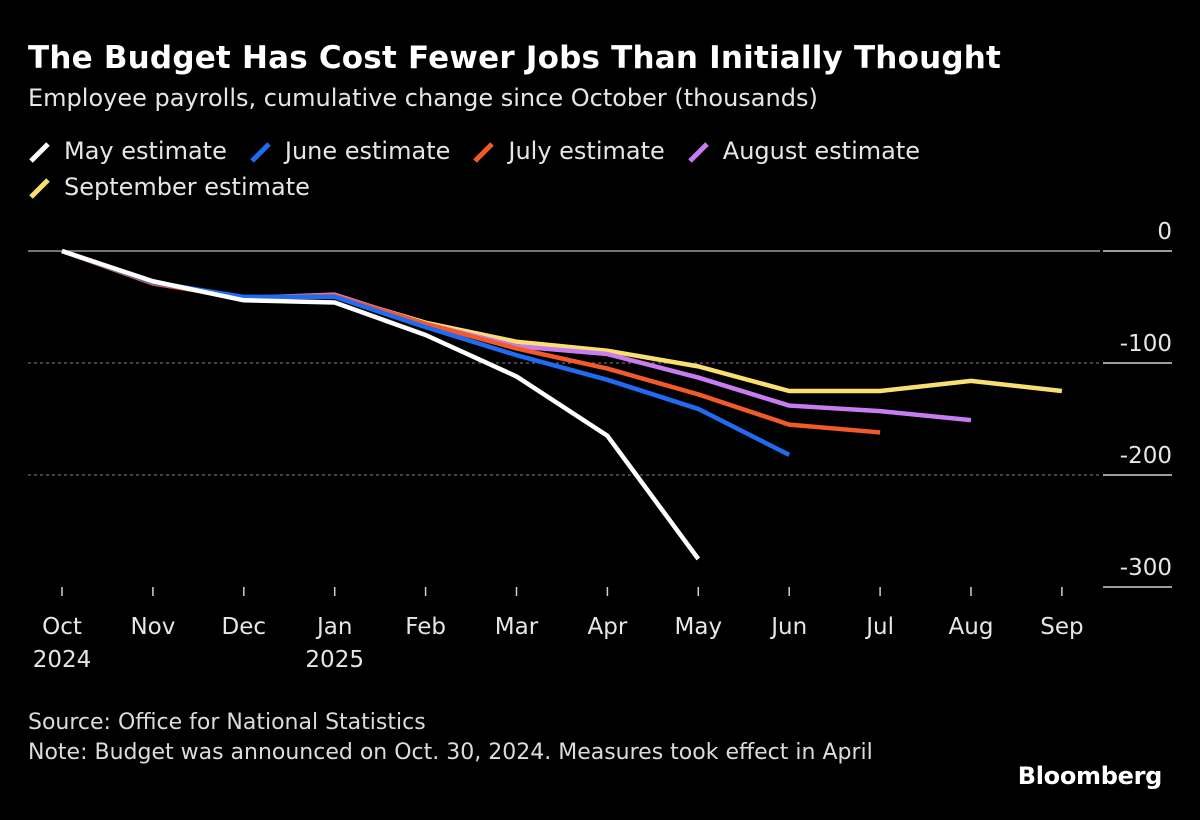 The height and width of the screenshot is (820, 1200). What do you see at coordinates (1146, 400) in the screenshot?
I see `y-axis-tick-labels: 0 -100 -200 -300` at bounding box center [1146, 400].